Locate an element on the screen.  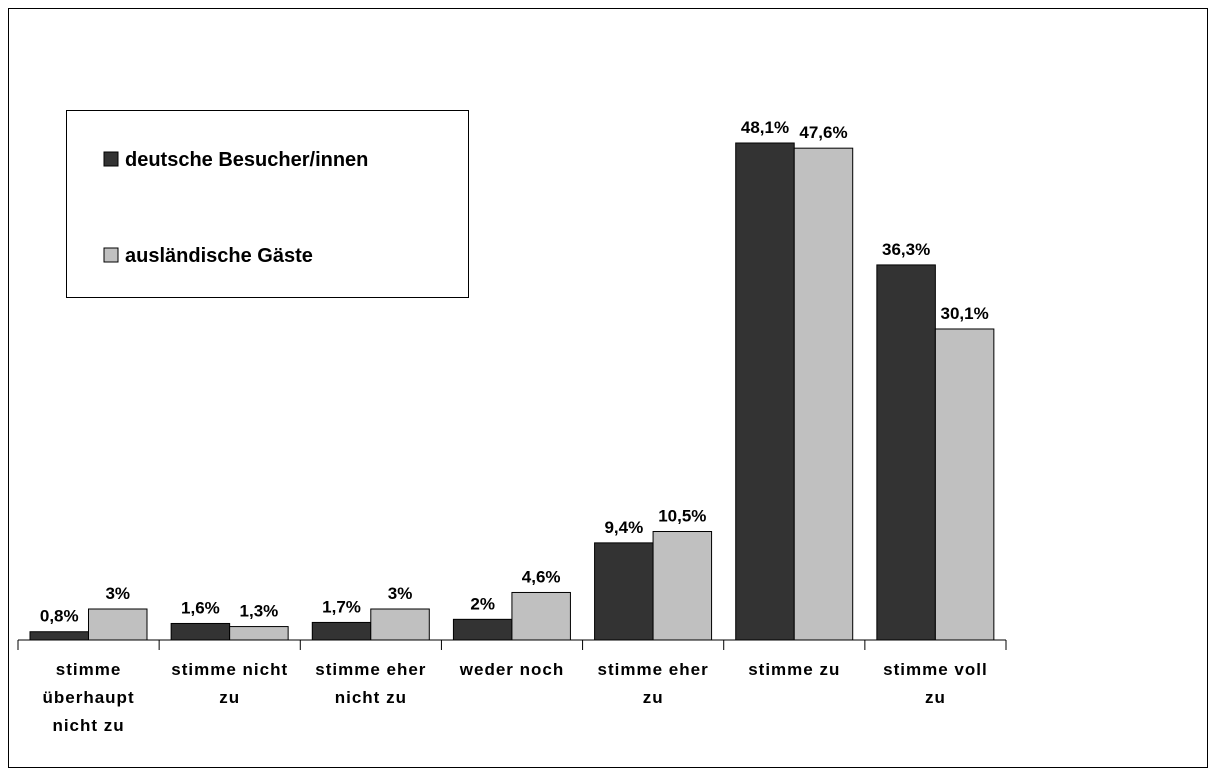
legend-label: ausländische Gäste is located at coordinates (219, 256).